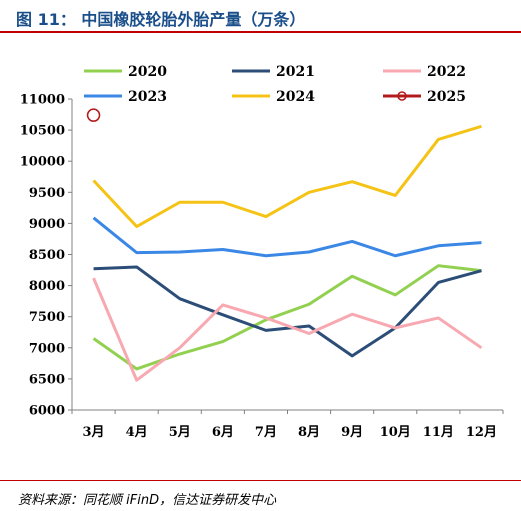  What do you see at coordinates (137, 432) in the screenshot?
I see `x-tick-label: 4月` at bounding box center [137, 432].